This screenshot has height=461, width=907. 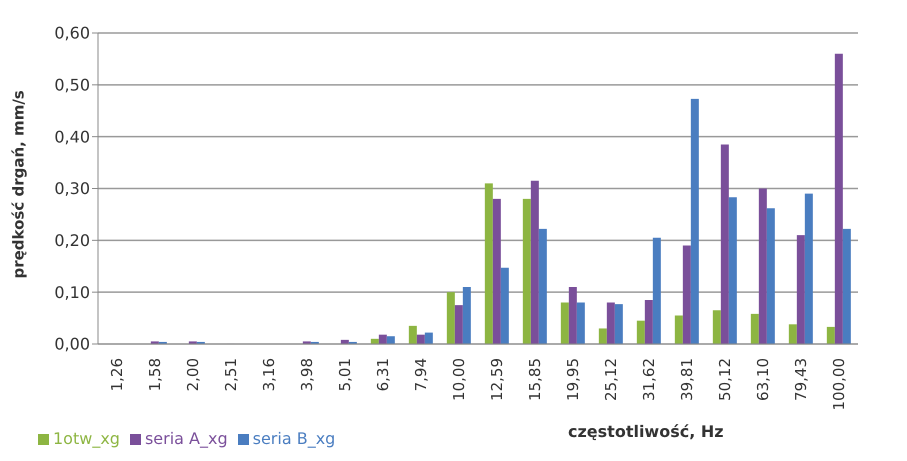 What do you see at coordinates (839, 384) in the screenshot?
I see `x-tick-label: 100,00` at bounding box center [839, 384].